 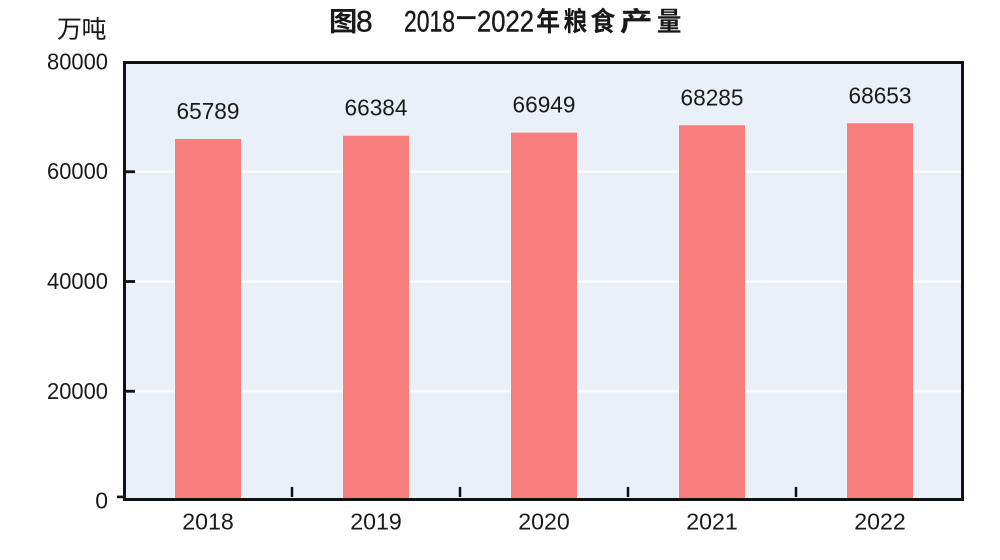 I want to click on svg-text: 2021, so click(x=712, y=522).